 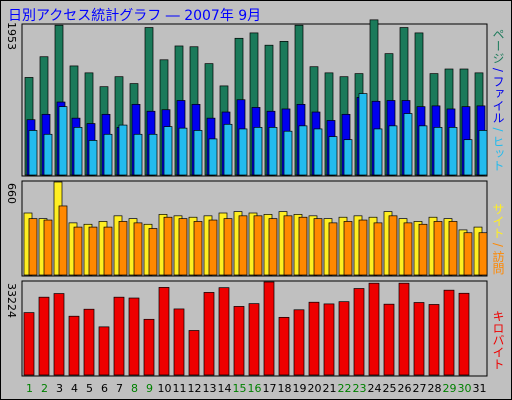 I want to click on day-label: 7, so click(x=119, y=388).